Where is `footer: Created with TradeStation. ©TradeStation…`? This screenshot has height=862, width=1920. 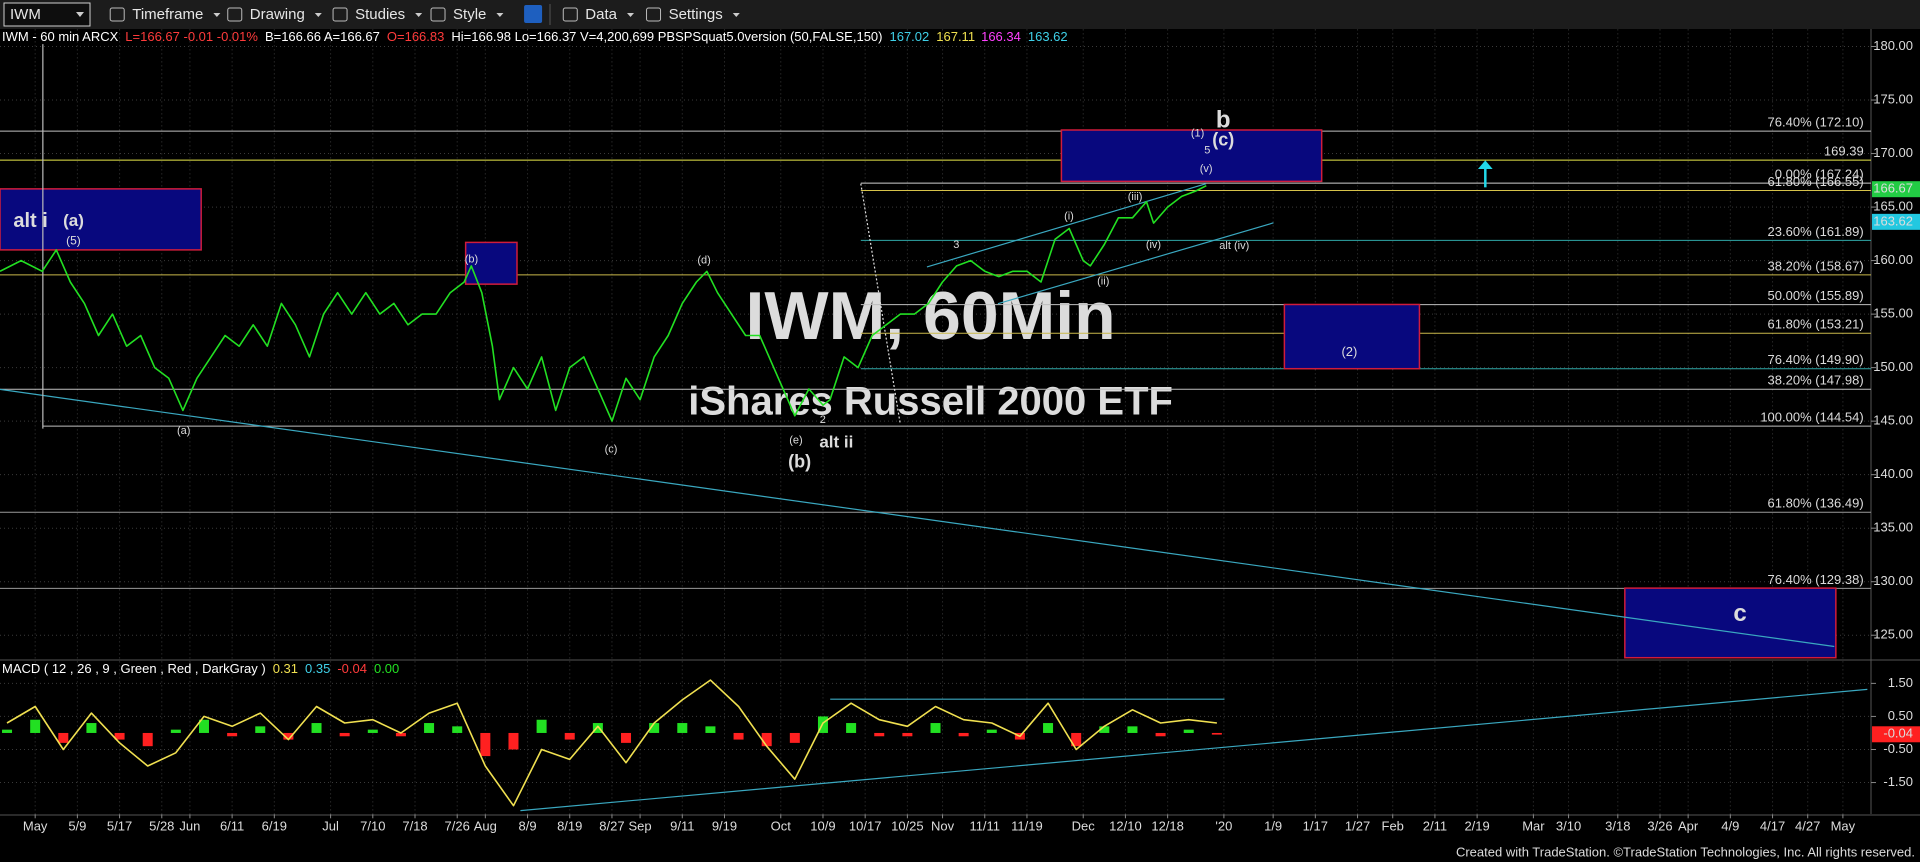 footer: Created with TradeStation. ©TradeStation… is located at coordinates (1685, 851).